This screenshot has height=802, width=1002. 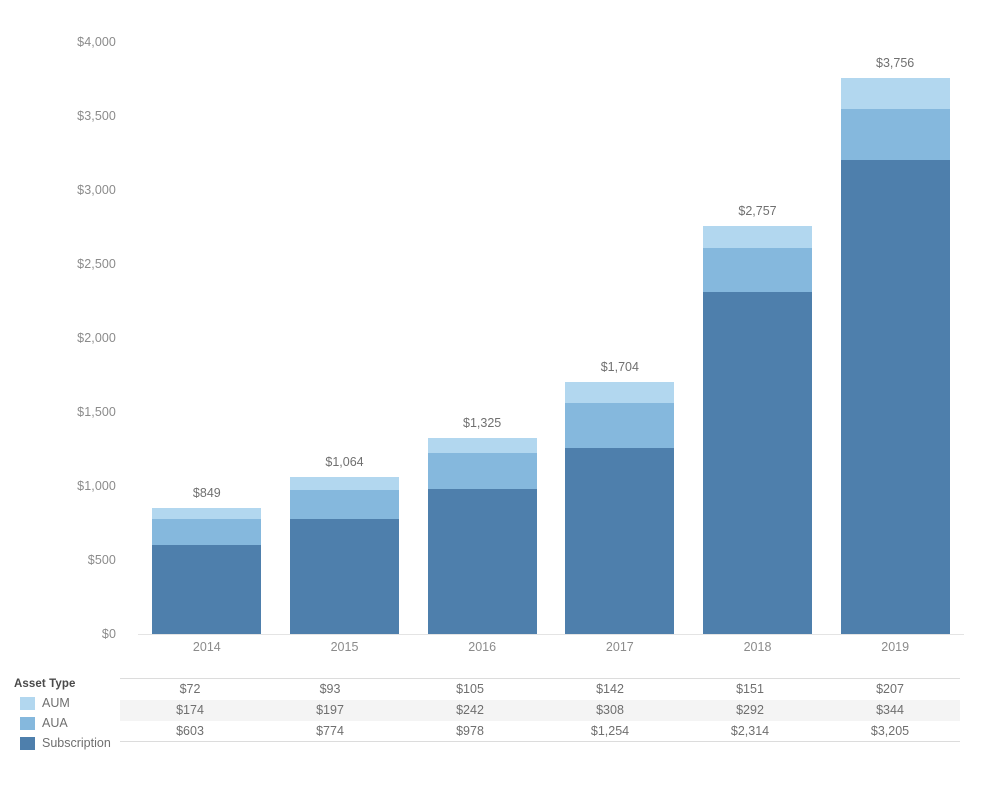 What do you see at coordinates (757, 647) in the screenshot?
I see `x-axis-tick-label: 2018` at bounding box center [757, 647].